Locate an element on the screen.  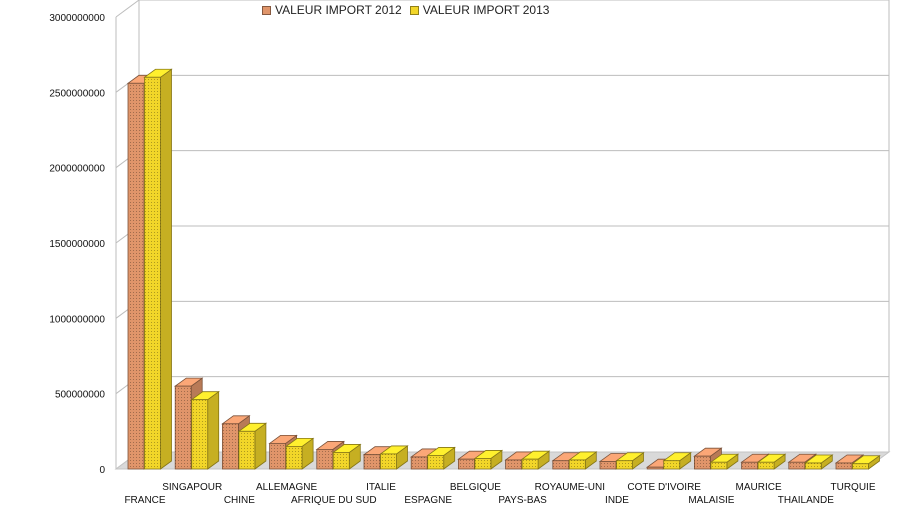
y-tick-label-2: 1000000000 is located at coordinates (77, 319).